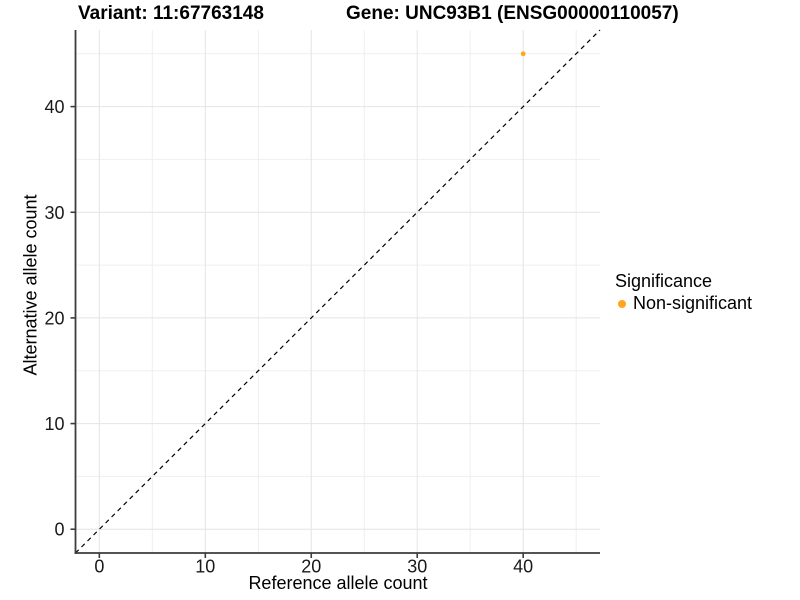 This screenshot has width=800, height=600. What do you see at coordinates (693, 303) in the screenshot?
I see `legend-item-label: Non-significant` at bounding box center [693, 303].